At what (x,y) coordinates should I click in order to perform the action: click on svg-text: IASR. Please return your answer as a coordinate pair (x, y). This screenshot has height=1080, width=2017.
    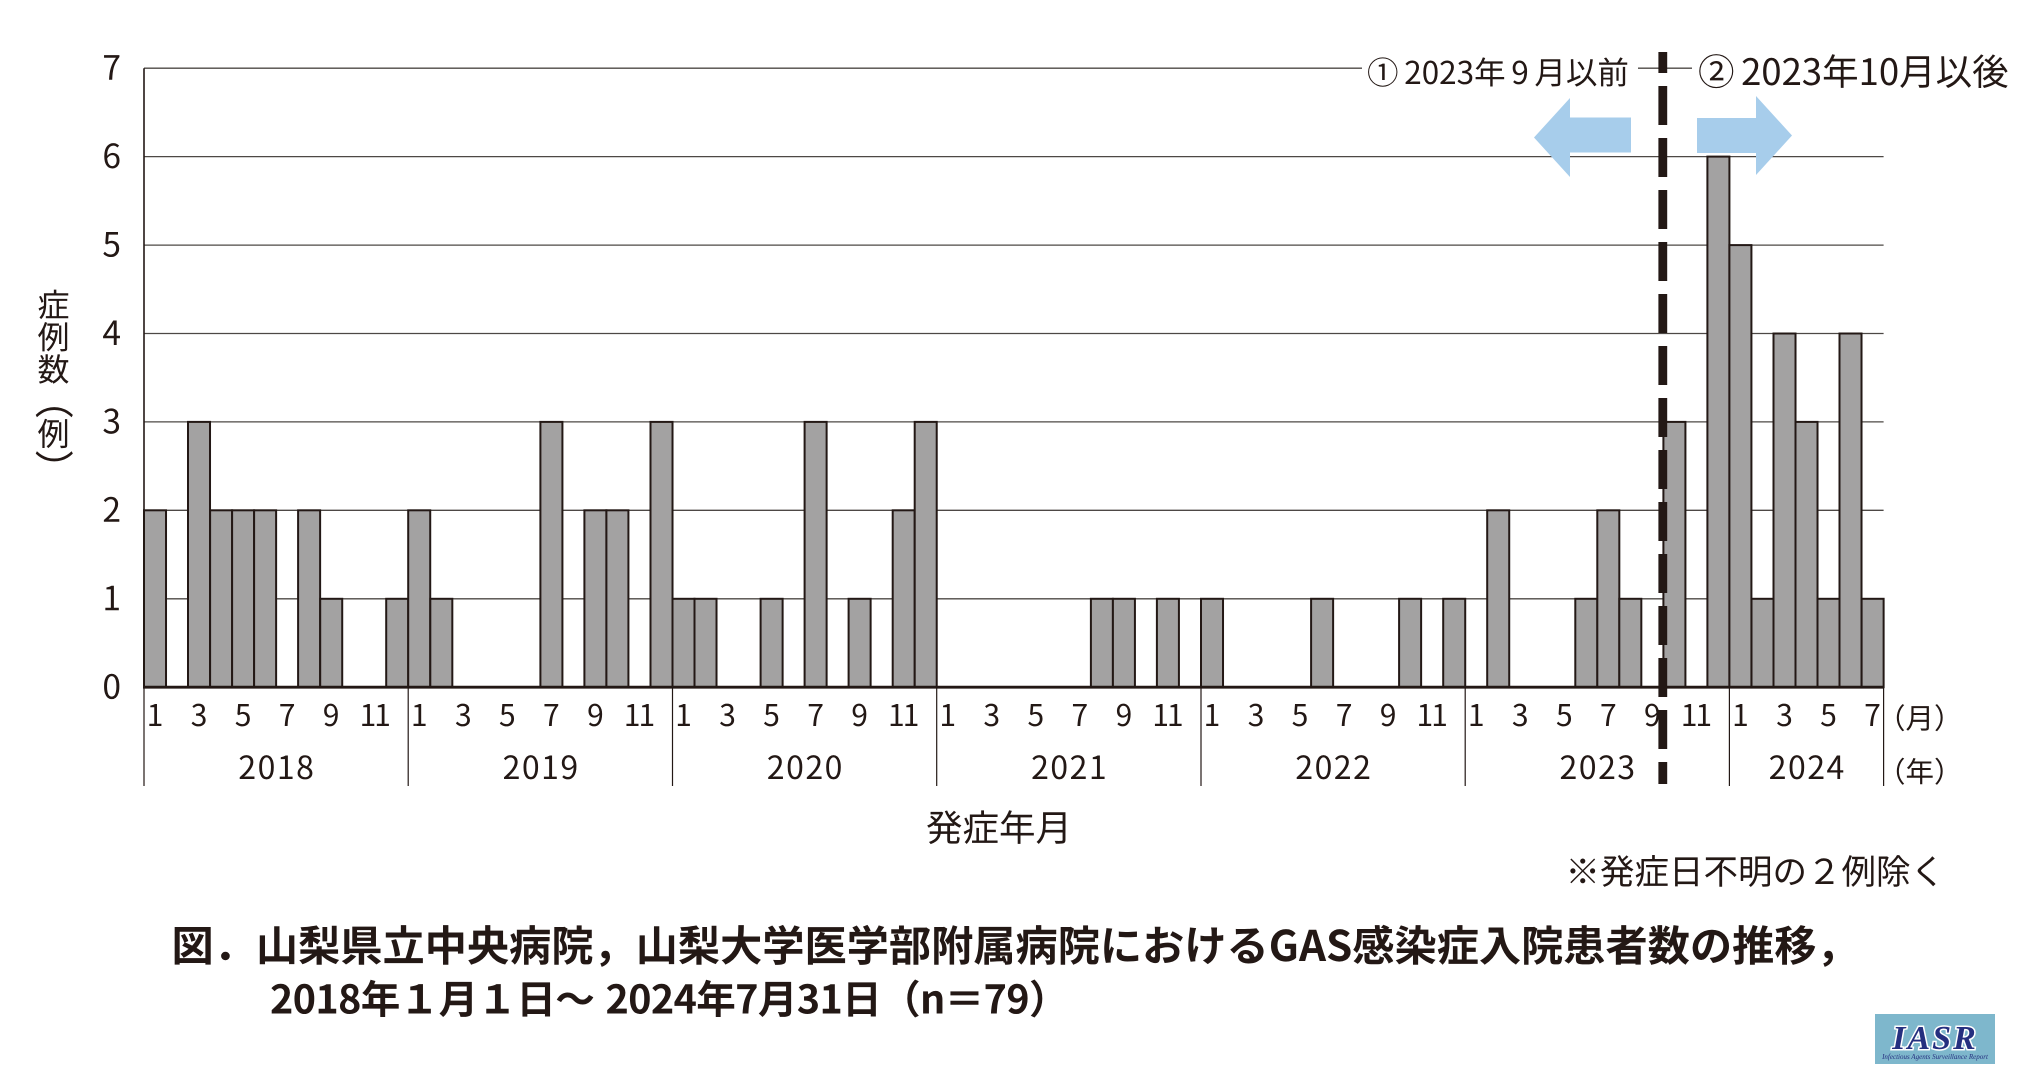
    Looking at the image, I should click on (1934, 1038).